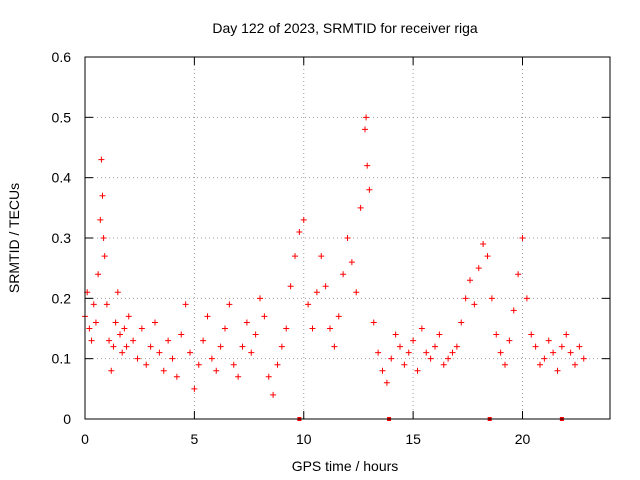 This screenshot has width=640, height=480. I want to click on y-tick-label: 0.3, so click(62, 238).